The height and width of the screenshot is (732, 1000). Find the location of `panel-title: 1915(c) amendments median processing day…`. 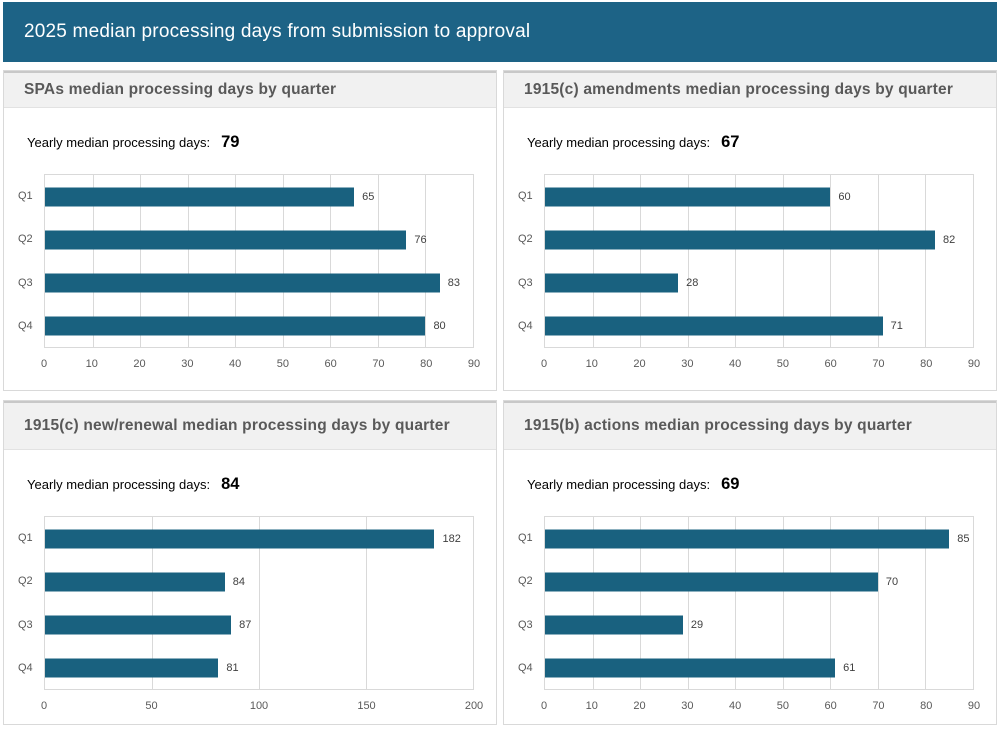

panel-title: 1915(c) amendments median processing day… is located at coordinates (750, 89).